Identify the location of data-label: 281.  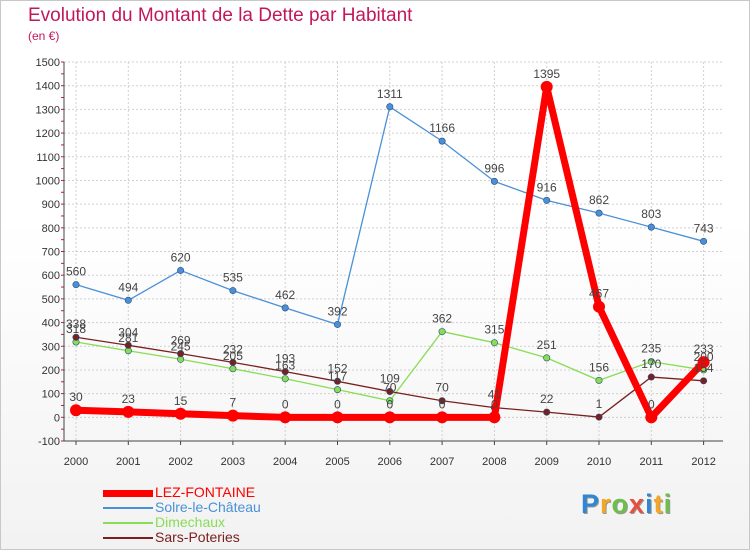
(128, 338).